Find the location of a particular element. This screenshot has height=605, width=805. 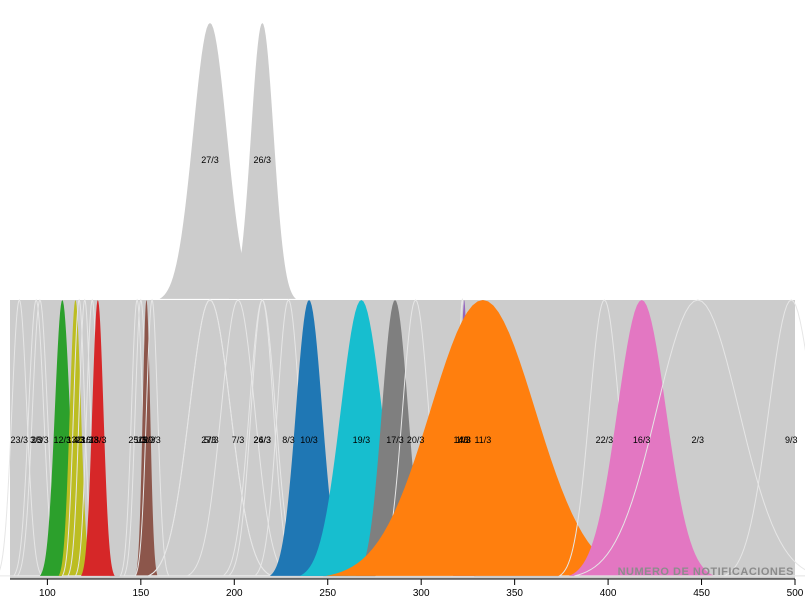

series-label-25-3-9: 25/3 is located at coordinates (137, 440).